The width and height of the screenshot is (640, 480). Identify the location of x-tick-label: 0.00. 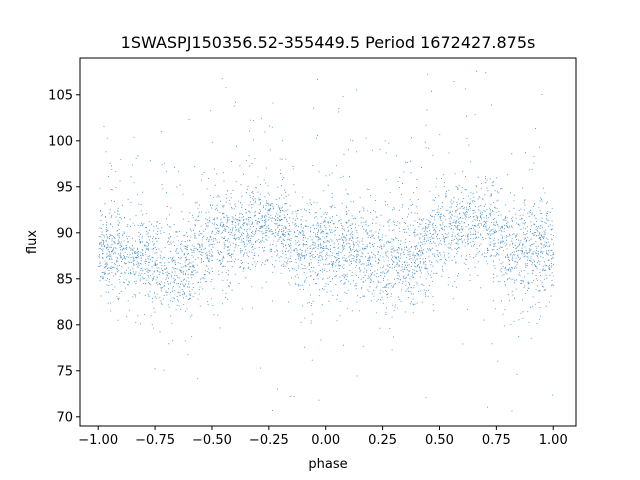
(325, 440).